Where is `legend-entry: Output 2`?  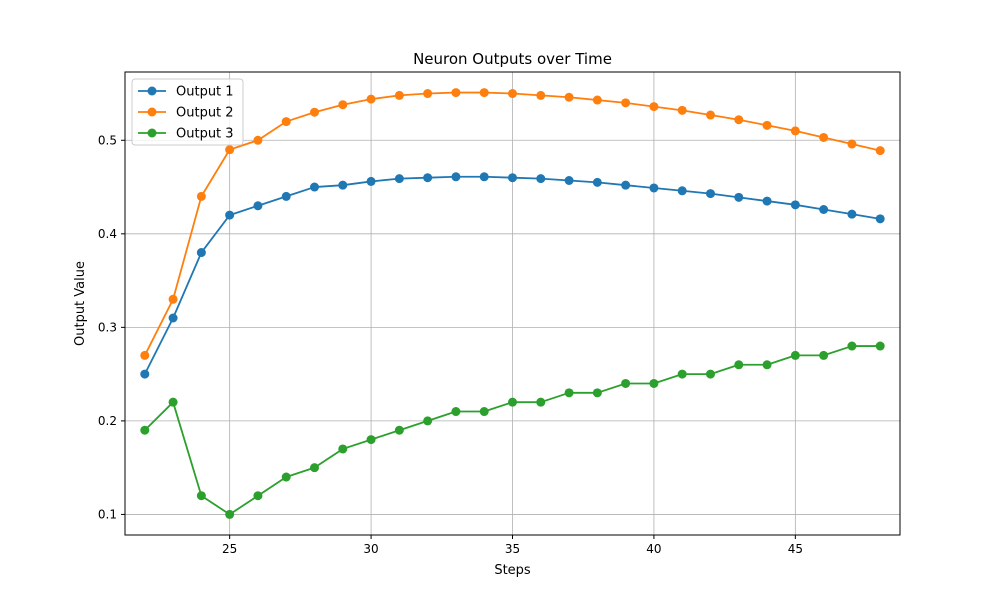
legend-entry: Output 2 is located at coordinates (186, 113).